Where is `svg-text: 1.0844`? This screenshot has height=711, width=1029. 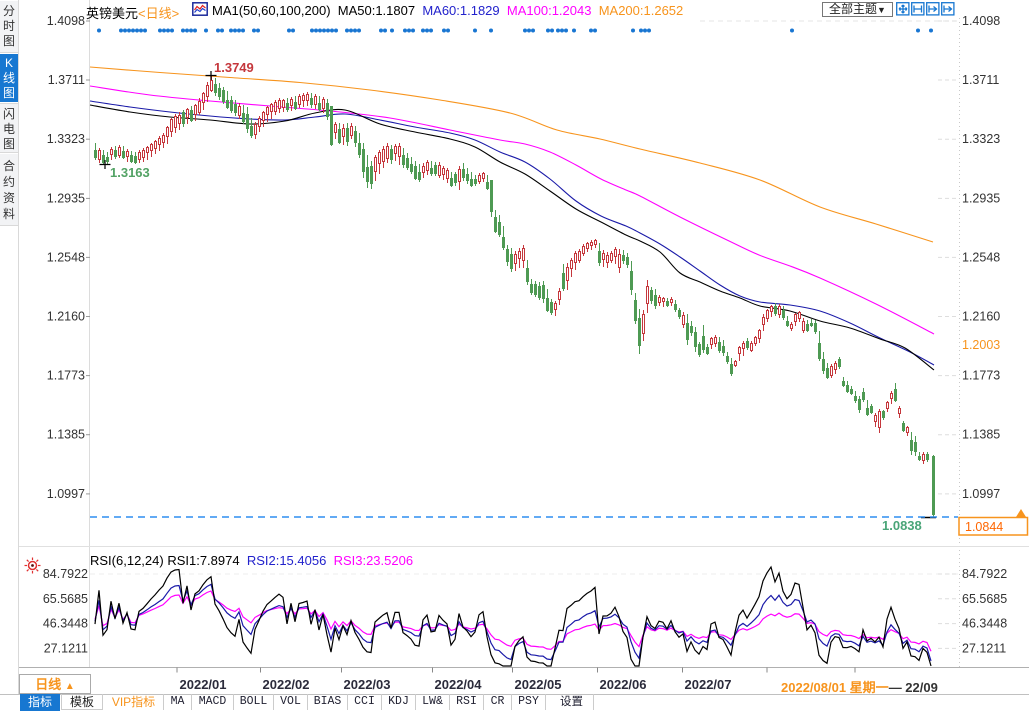 svg-text: 1.0844 is located at coordinates (984, 527).